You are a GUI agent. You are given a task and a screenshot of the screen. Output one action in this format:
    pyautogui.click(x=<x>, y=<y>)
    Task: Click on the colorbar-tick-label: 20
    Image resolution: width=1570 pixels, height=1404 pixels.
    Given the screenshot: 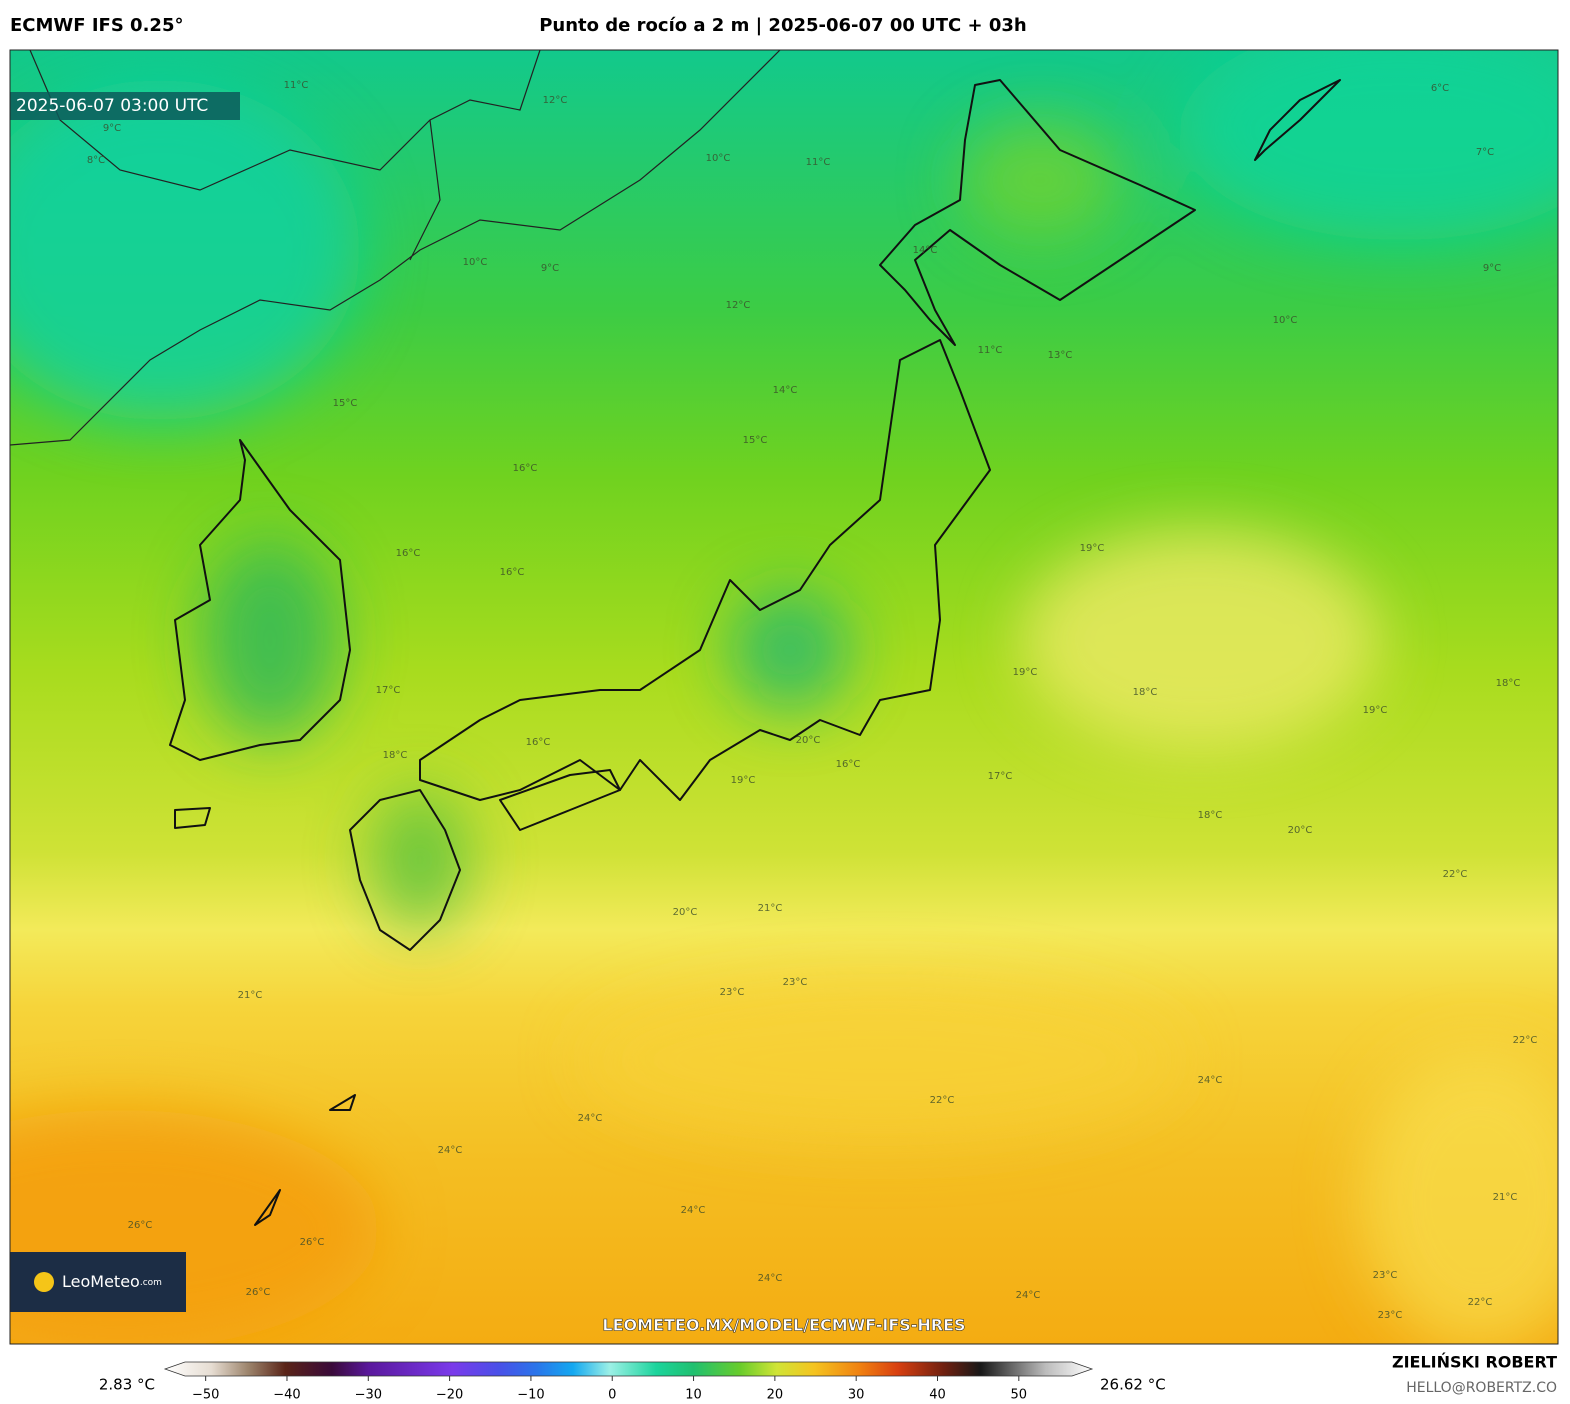 What is the action you would take?
    pyautogui.click(x=775, y=1395)
    